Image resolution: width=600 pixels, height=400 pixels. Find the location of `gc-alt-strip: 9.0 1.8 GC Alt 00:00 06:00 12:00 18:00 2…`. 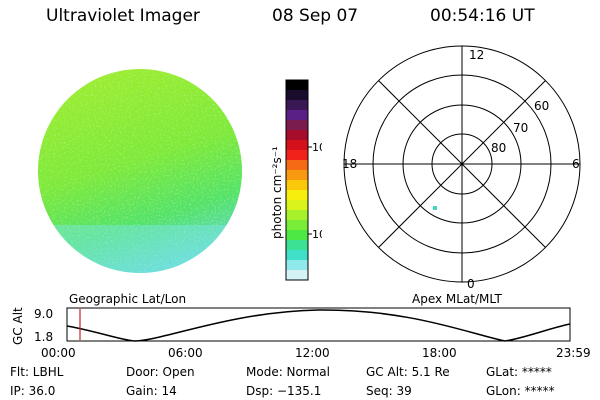

gc-alt-strip: 9.0 1.8 GC Alt 00:00 06:00 12:00 18:00 2… is located at coordinates (301, 333).